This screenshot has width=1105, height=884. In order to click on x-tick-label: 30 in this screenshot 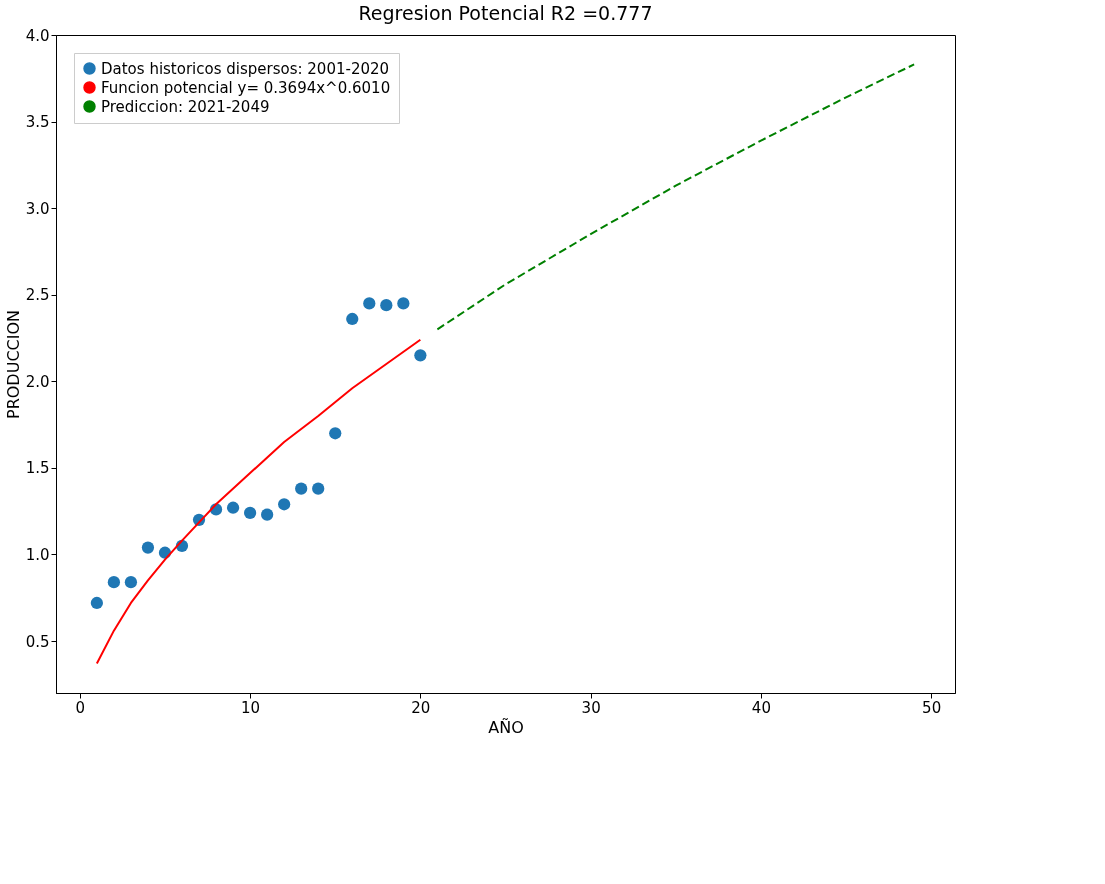, I will do `click(591, 707)`.